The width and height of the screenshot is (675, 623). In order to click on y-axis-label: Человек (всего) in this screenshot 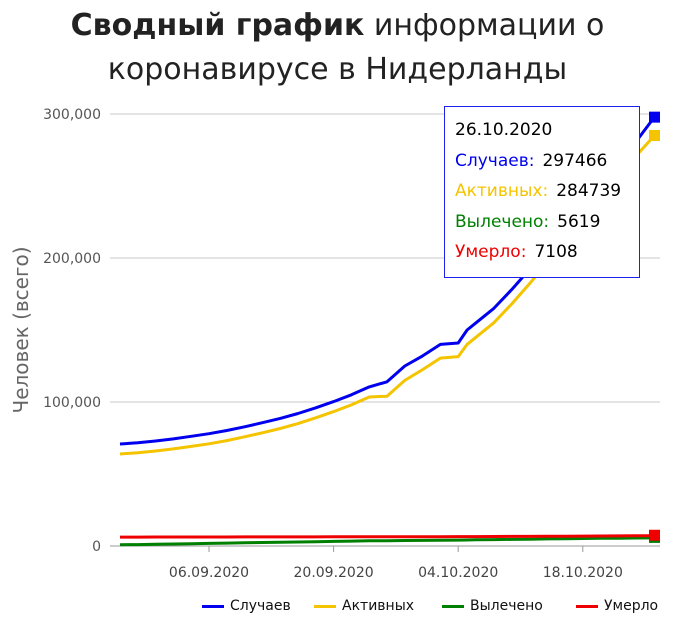, I will do `click(21, 329)`.